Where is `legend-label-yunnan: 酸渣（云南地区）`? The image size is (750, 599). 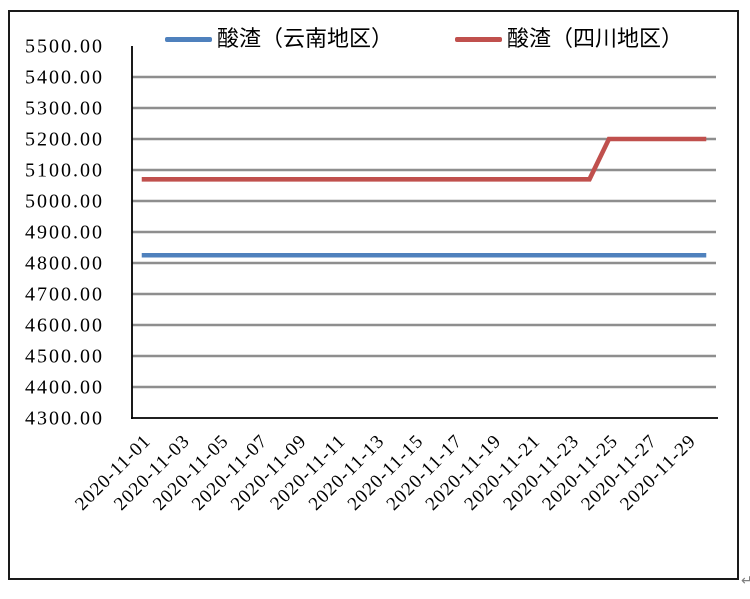
legend-label-yunnan: 酸渣（云南地区） is located at coordinates (304, 38).